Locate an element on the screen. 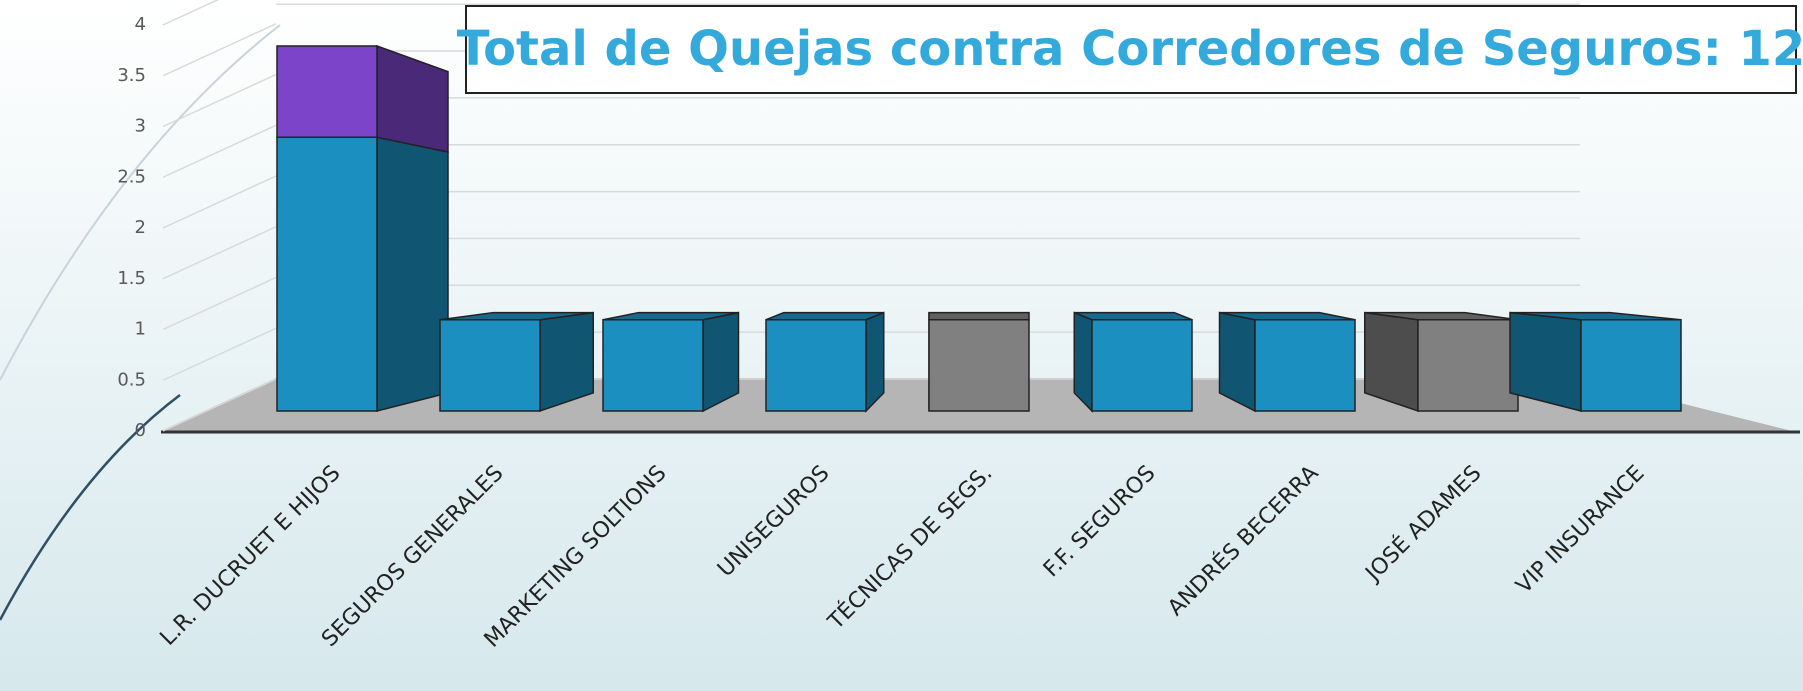 The width and height of the screenshot is (1803, 691). y-tick-label: 2.5 is located at coordinates (131, 176).